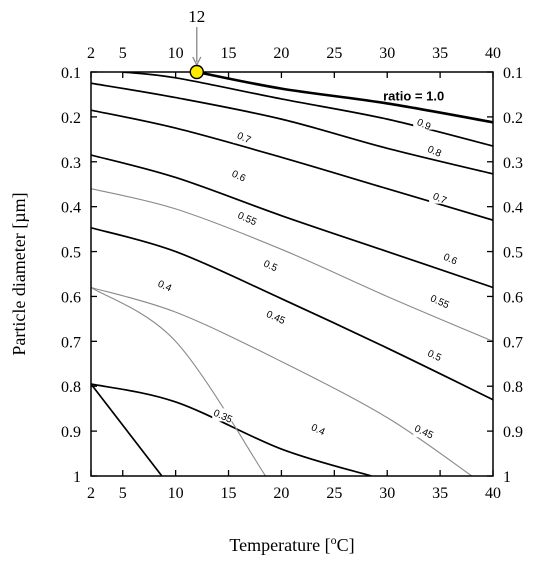  I want to click on y-tick-label-left: 1, so click(77, 477).